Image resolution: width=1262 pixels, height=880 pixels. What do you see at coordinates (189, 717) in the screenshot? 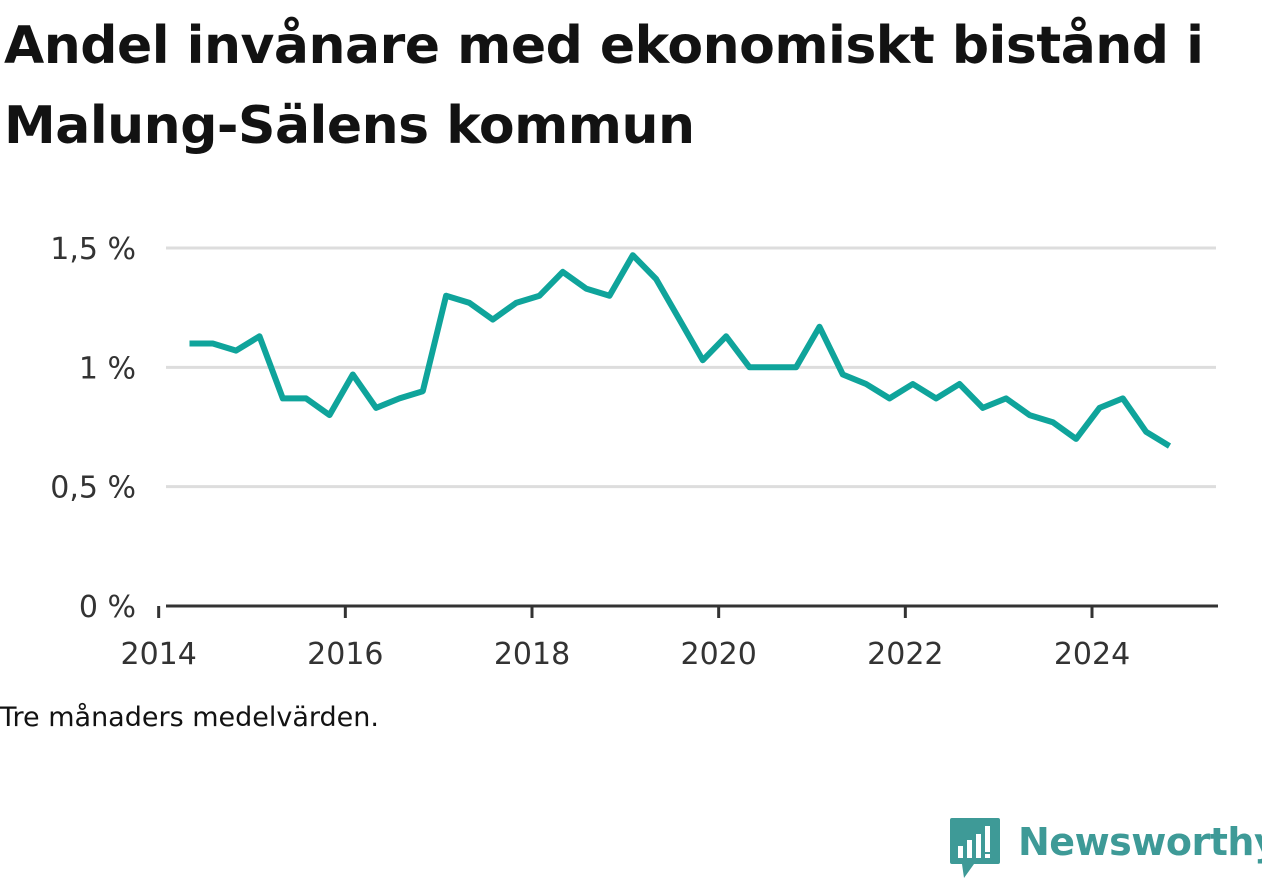
I see `chart-note: Tre månaders medelvärden.` at bounding box center [189, 717].